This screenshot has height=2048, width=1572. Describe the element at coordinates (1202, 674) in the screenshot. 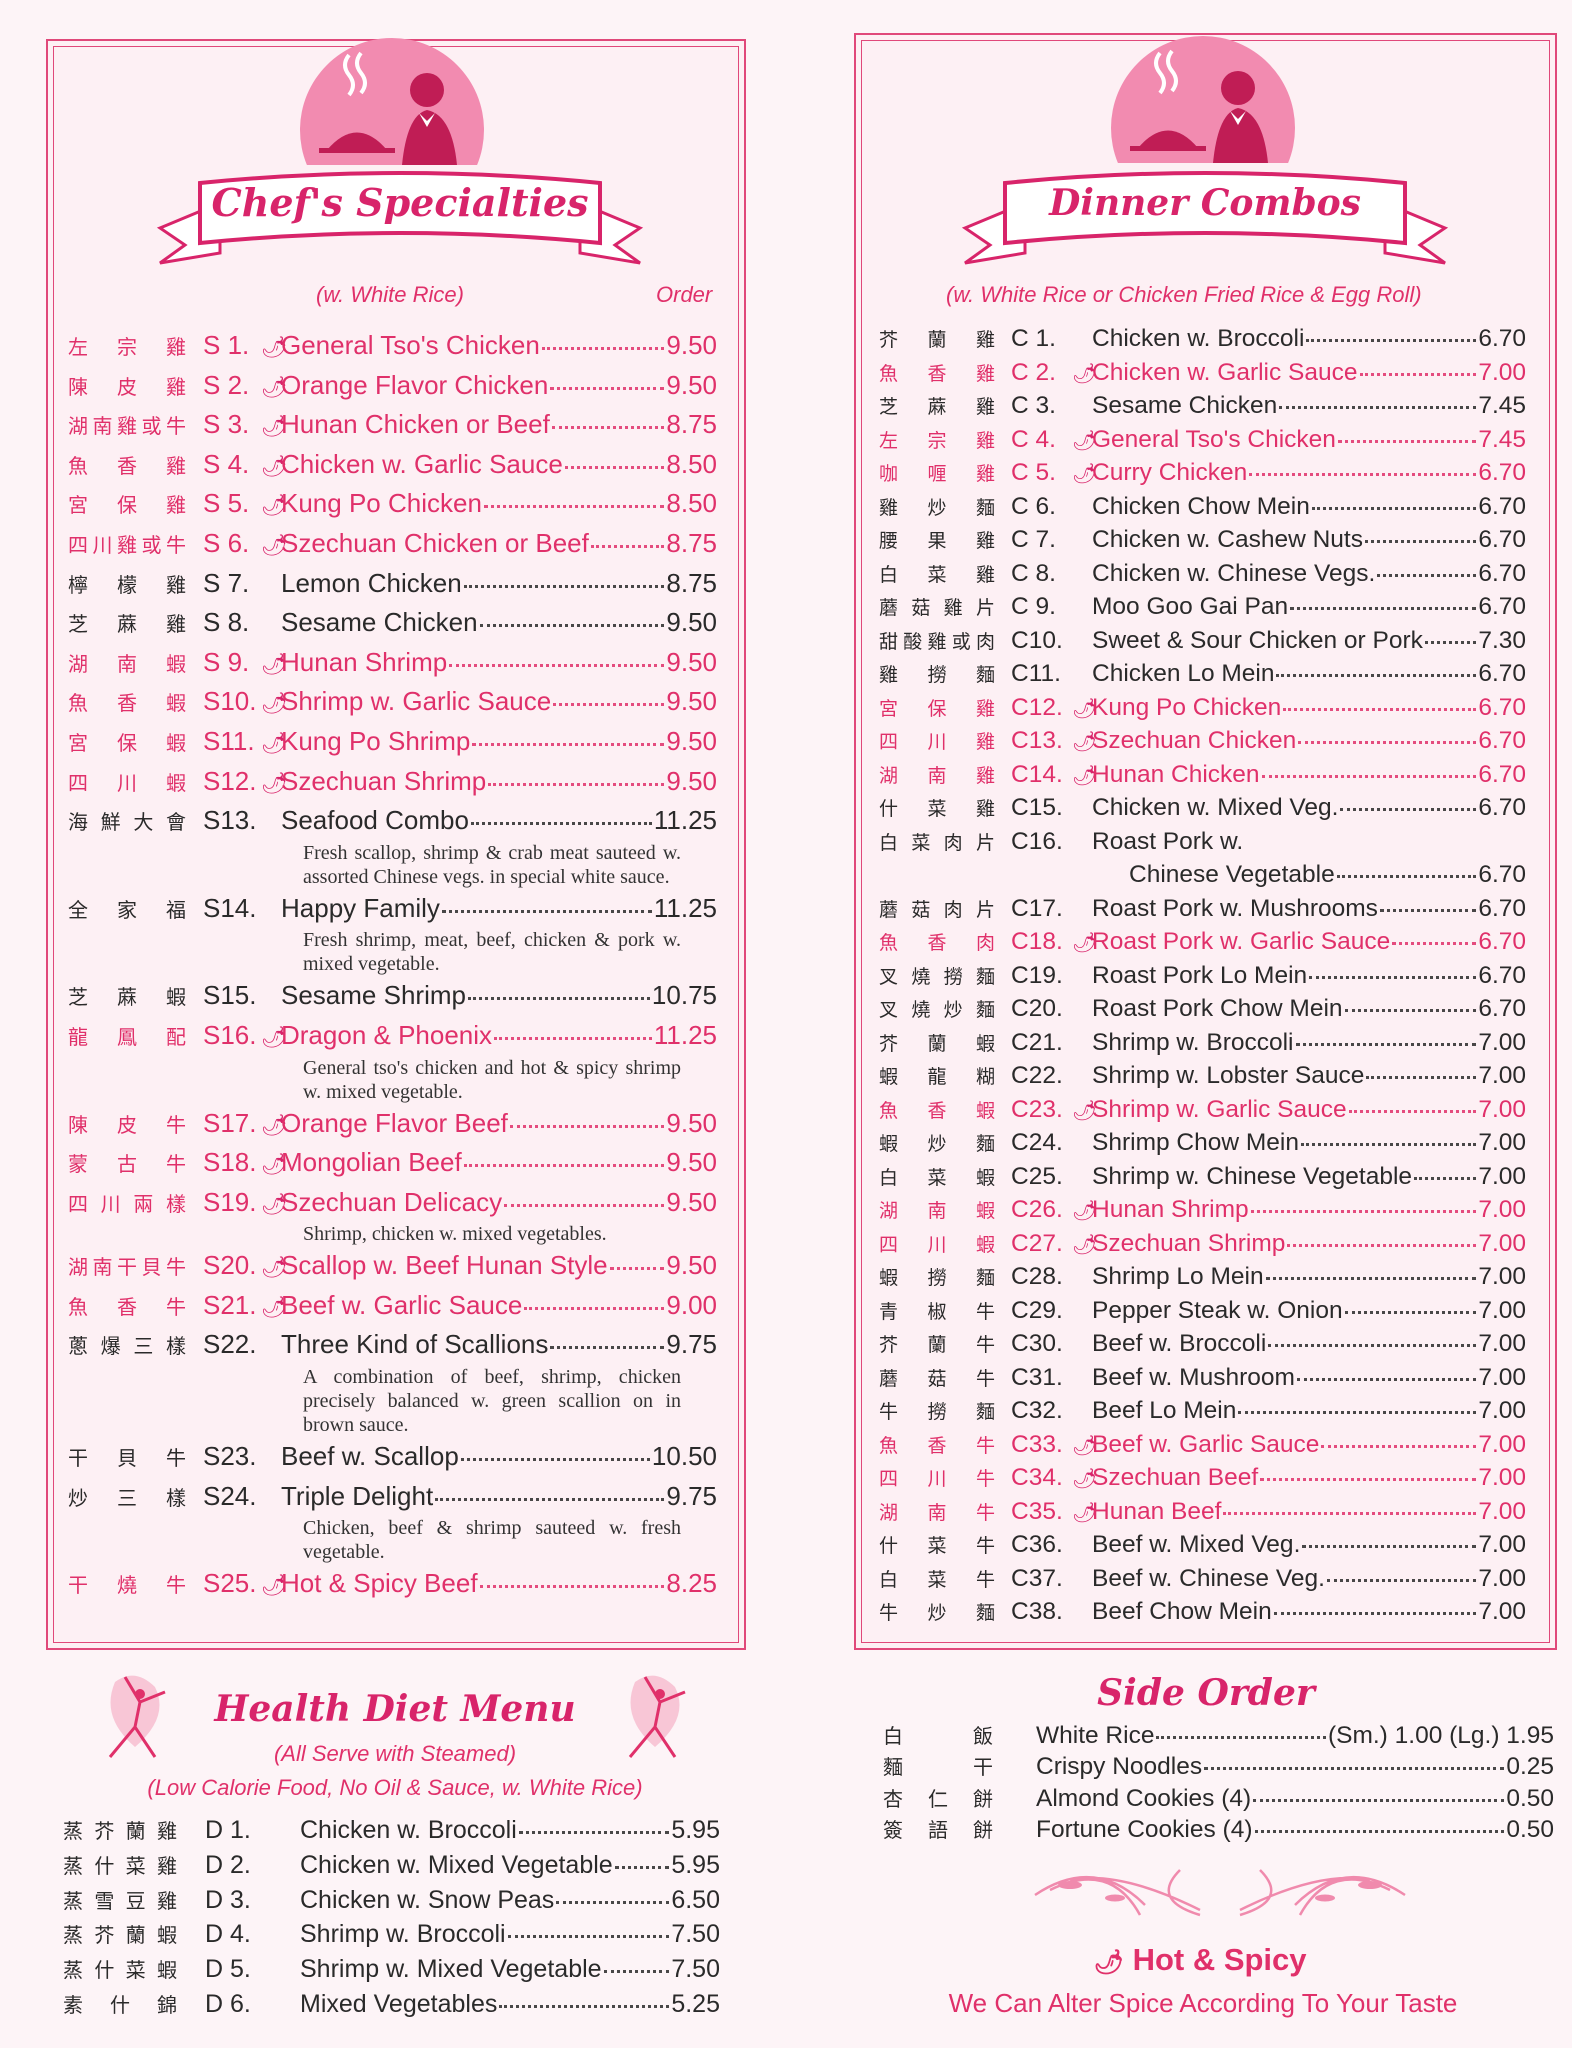

I see `menu-item: 雞撈麵 C11. Chicken Lo Mein 6.70` at that location.